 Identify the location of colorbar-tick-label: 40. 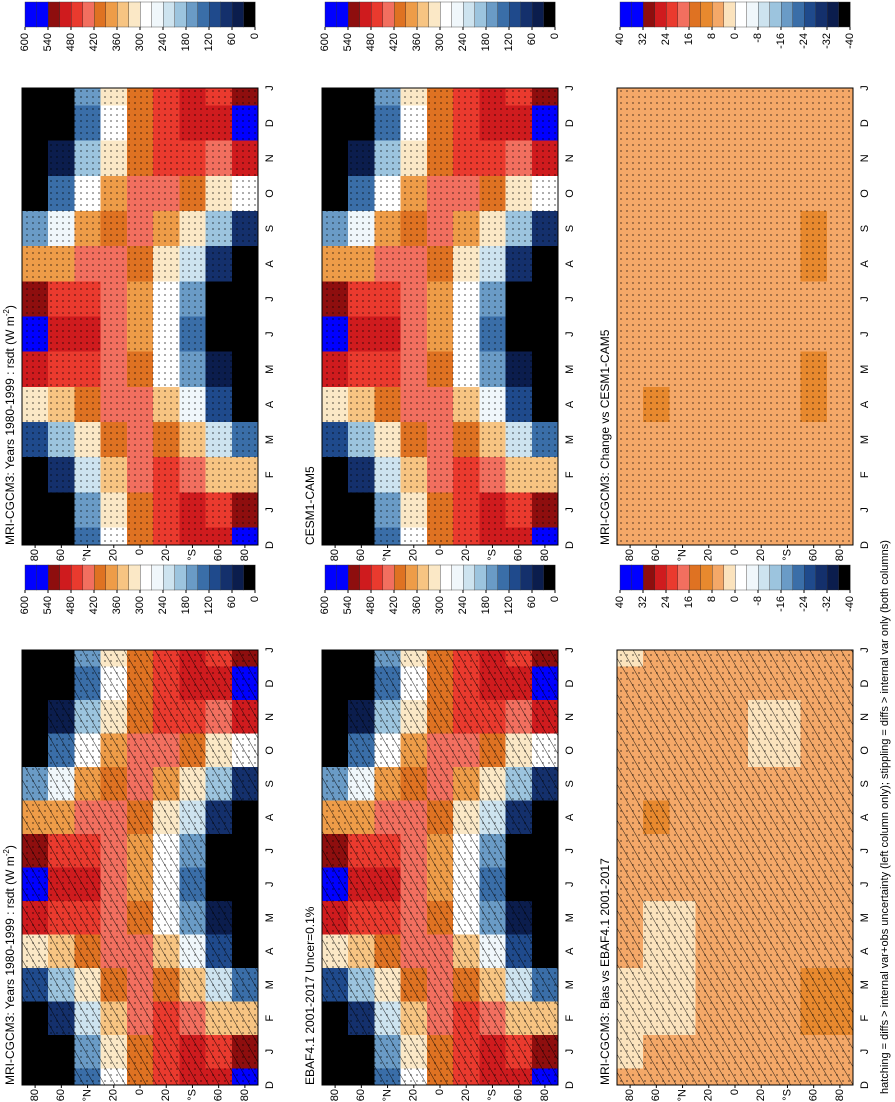
(620, 39).